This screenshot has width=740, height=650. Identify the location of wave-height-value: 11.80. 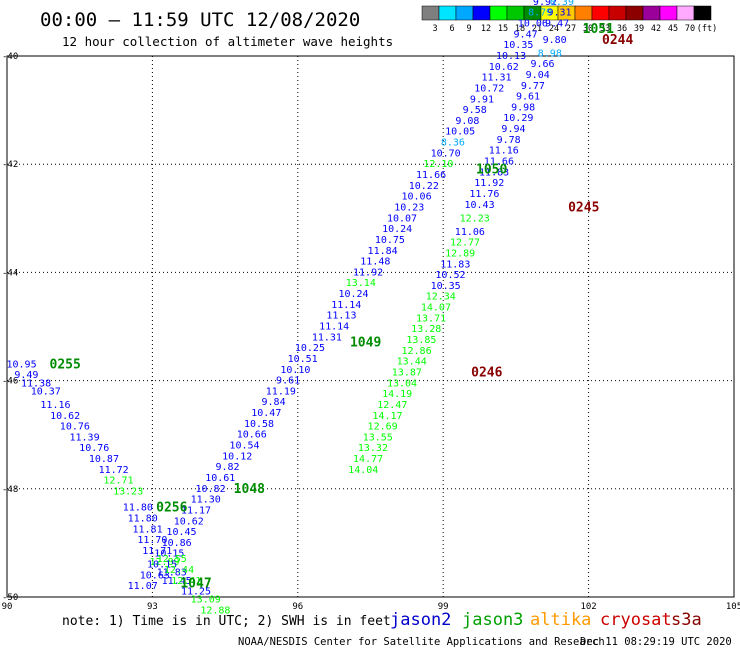
(138, 508).